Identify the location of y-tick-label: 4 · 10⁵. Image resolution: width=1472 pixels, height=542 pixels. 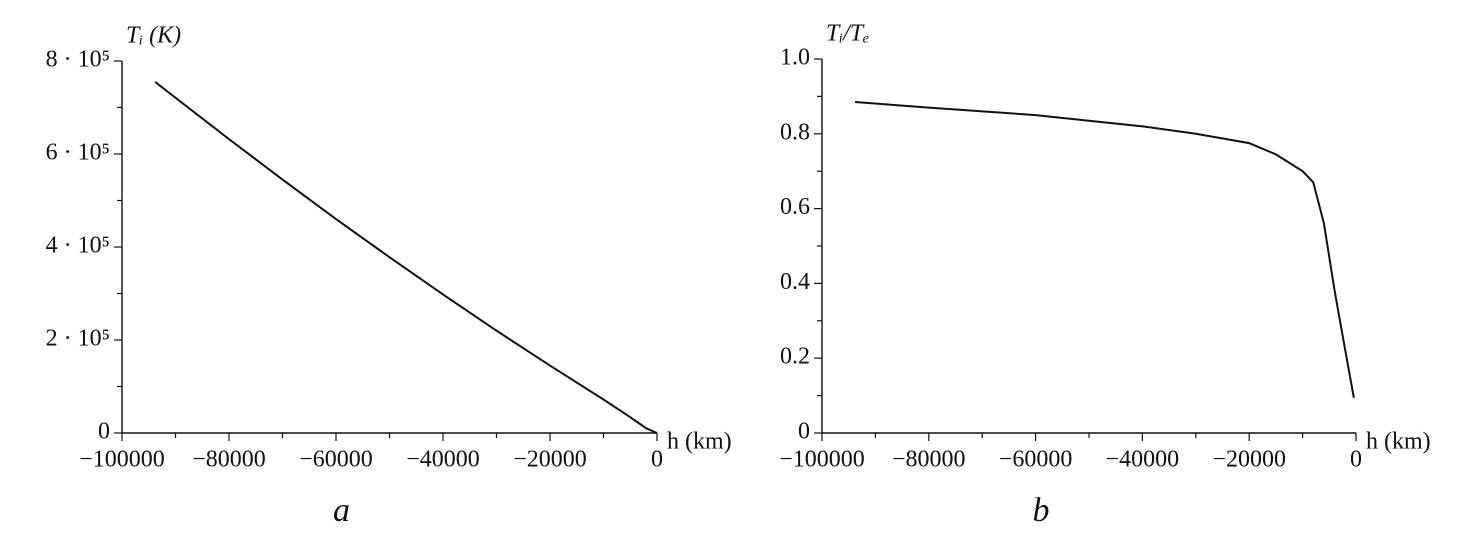
(78, 246).